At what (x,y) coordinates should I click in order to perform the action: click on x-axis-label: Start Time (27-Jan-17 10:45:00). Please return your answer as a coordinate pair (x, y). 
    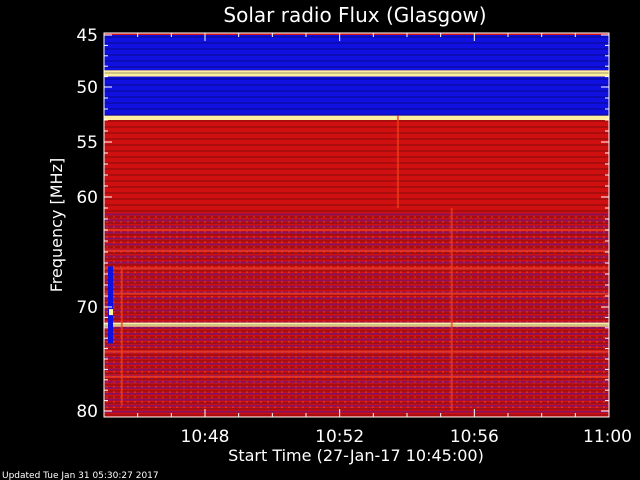
    Looking at the image, I should click on (356, 455).